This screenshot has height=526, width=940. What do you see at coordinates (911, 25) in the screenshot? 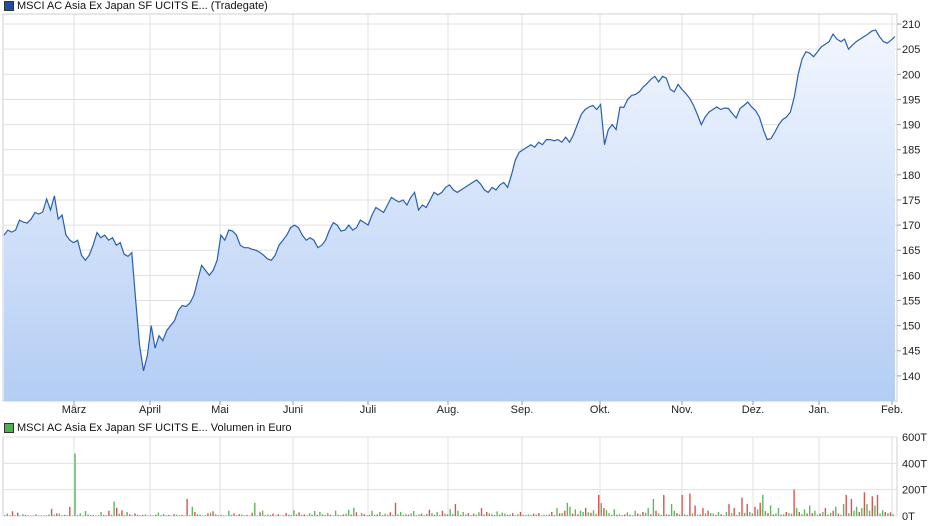
I see `price-ytick-label: 210` at bounding box center [911, 25].